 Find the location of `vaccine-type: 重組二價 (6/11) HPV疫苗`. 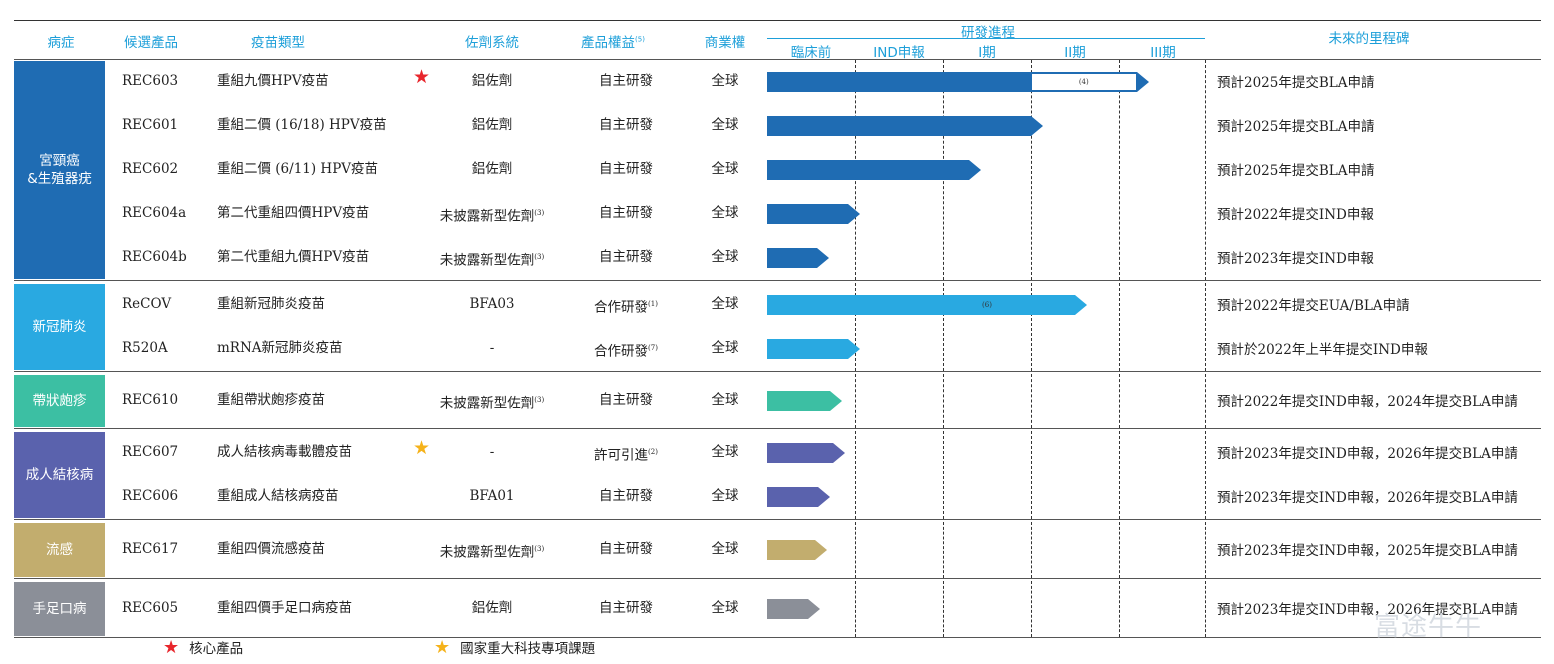

vaccine-type: 重組二價 (6/11) HPV疫苗 is located at coordinates (298, 169).